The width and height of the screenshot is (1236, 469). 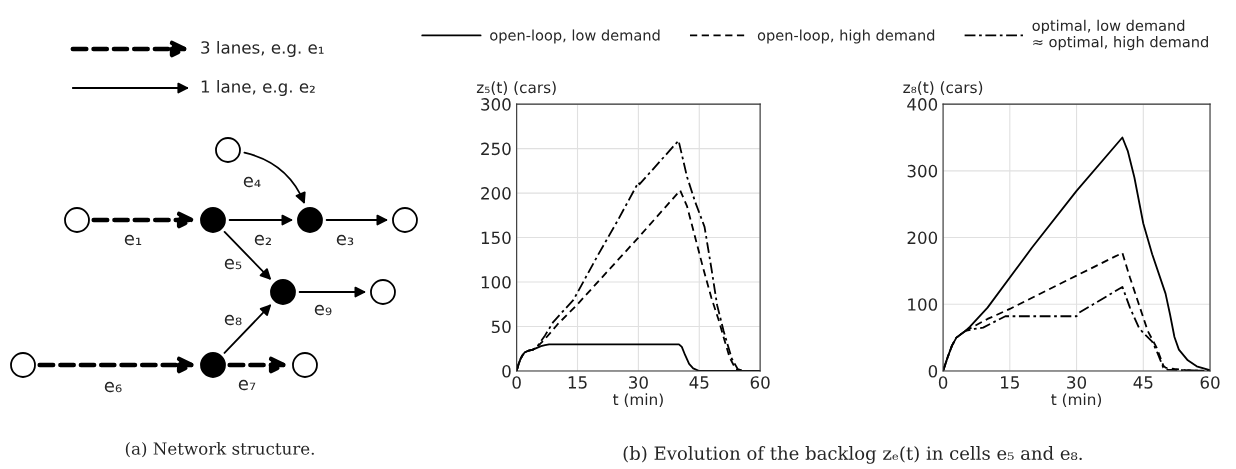 I want to click on text: e₄, so click(x=252, y=182).